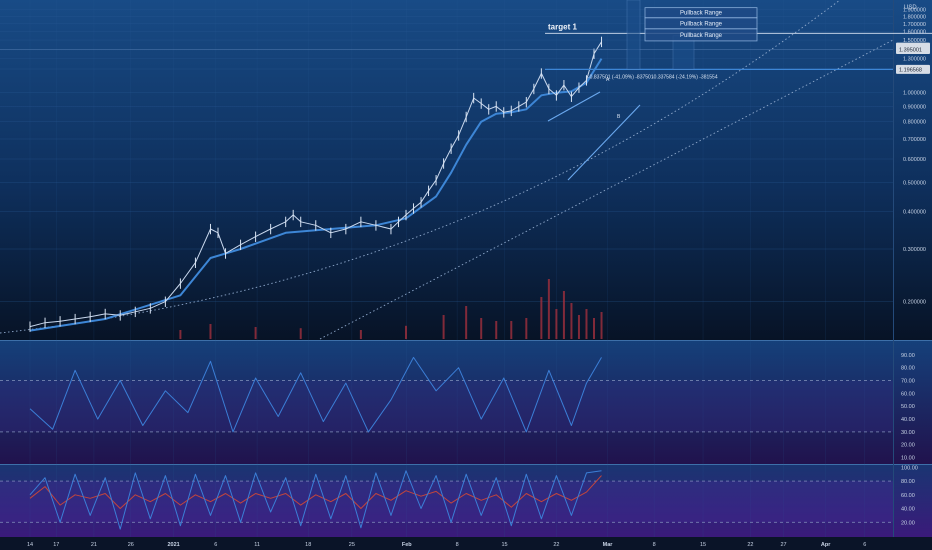 This screenshot has width=932, height=550. I want to click on stoch-k-line, so click(315, 500).